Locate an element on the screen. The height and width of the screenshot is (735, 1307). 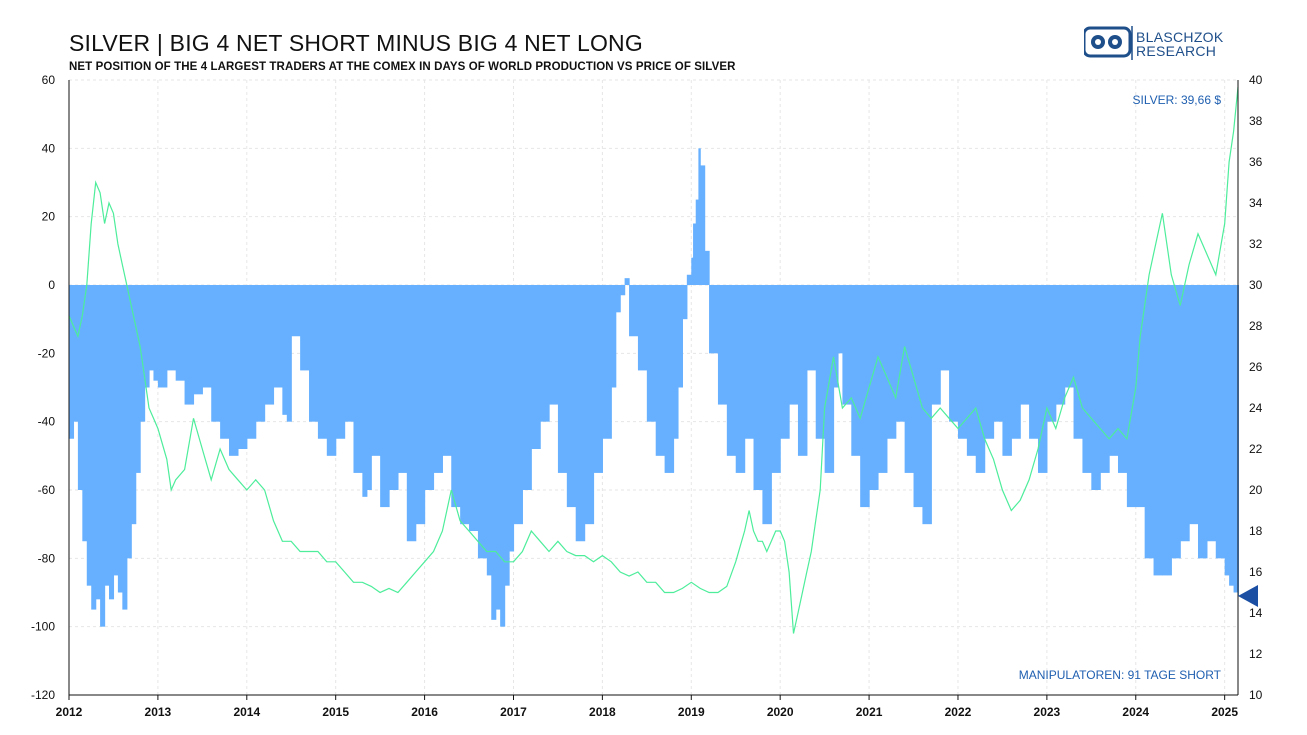
blaschzok-logo: BLASCHZOK RESEARCH is located at coordinates (1168, 44).